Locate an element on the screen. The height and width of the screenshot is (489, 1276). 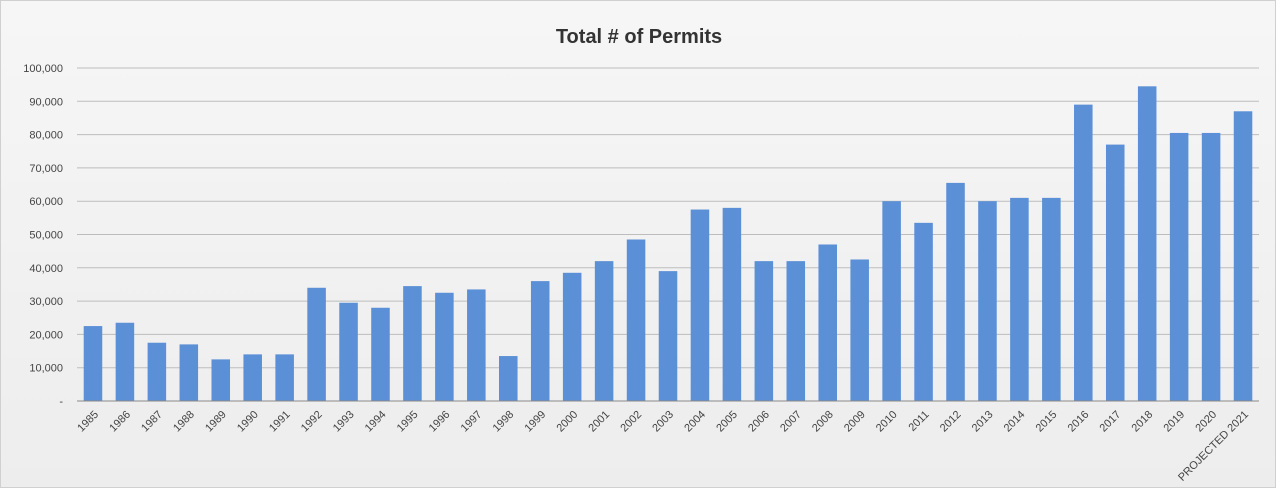
y-tick-label: 70,000 is located at coordinates (46, 169).